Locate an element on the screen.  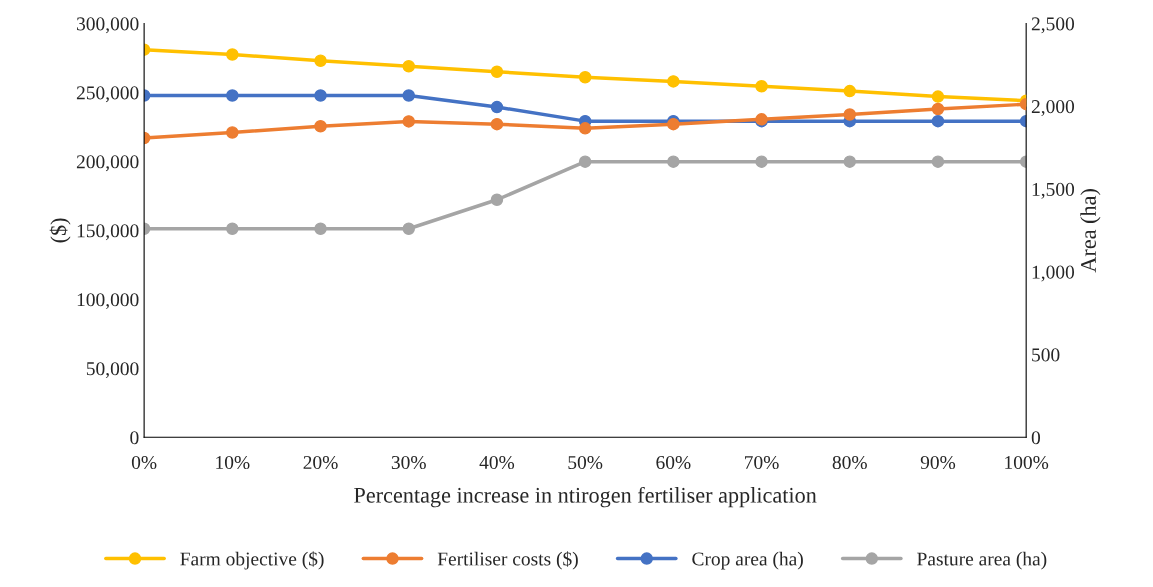
legend-label: Farm objective ($) is located at coordinates (252, 560).